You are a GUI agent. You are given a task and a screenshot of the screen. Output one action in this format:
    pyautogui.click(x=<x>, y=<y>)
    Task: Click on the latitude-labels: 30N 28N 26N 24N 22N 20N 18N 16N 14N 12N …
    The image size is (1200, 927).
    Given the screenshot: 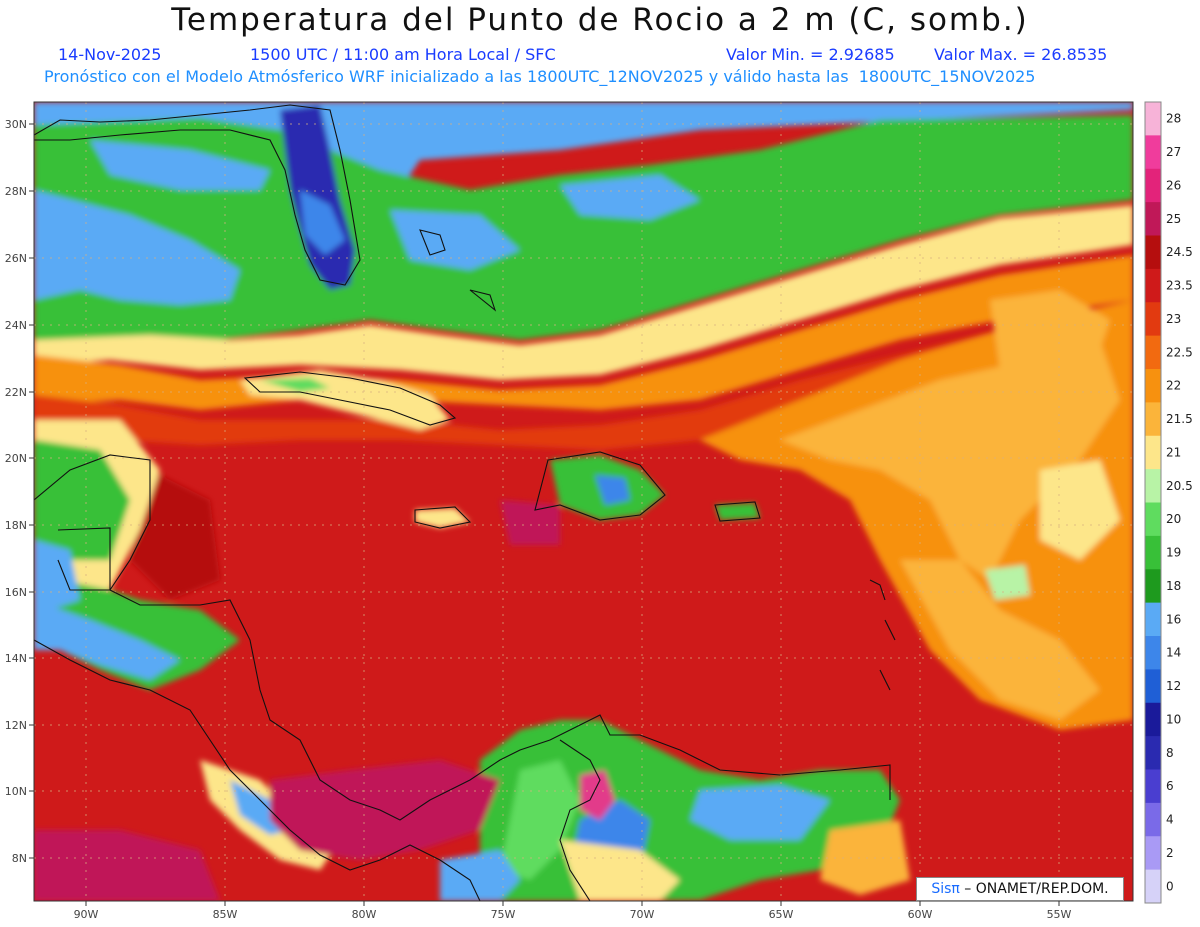 What is the action you would take?
    pyautogui.click(x=16, y=491)
    